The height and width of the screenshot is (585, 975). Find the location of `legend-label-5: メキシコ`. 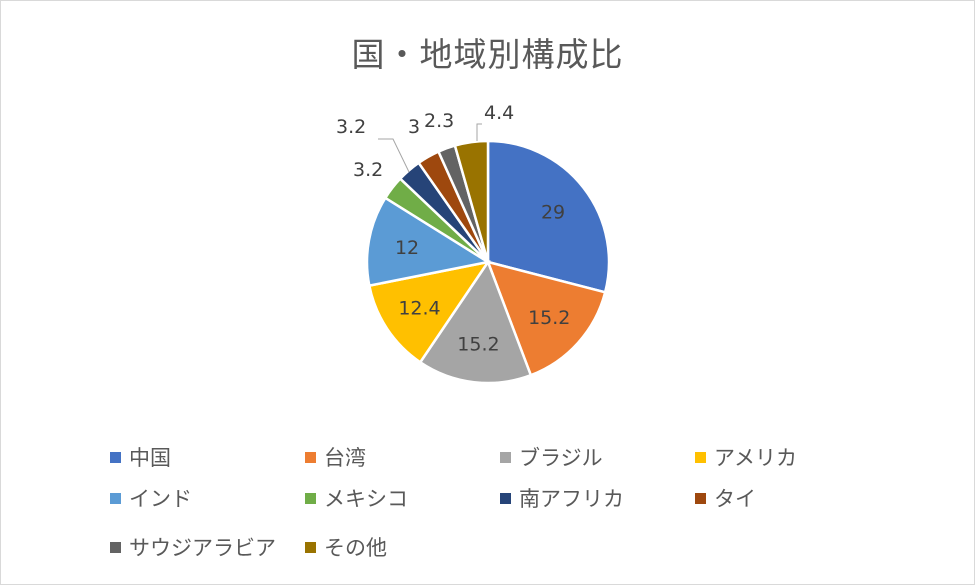

legend-label-5: メキシコ is located at coordinates (366, 499).